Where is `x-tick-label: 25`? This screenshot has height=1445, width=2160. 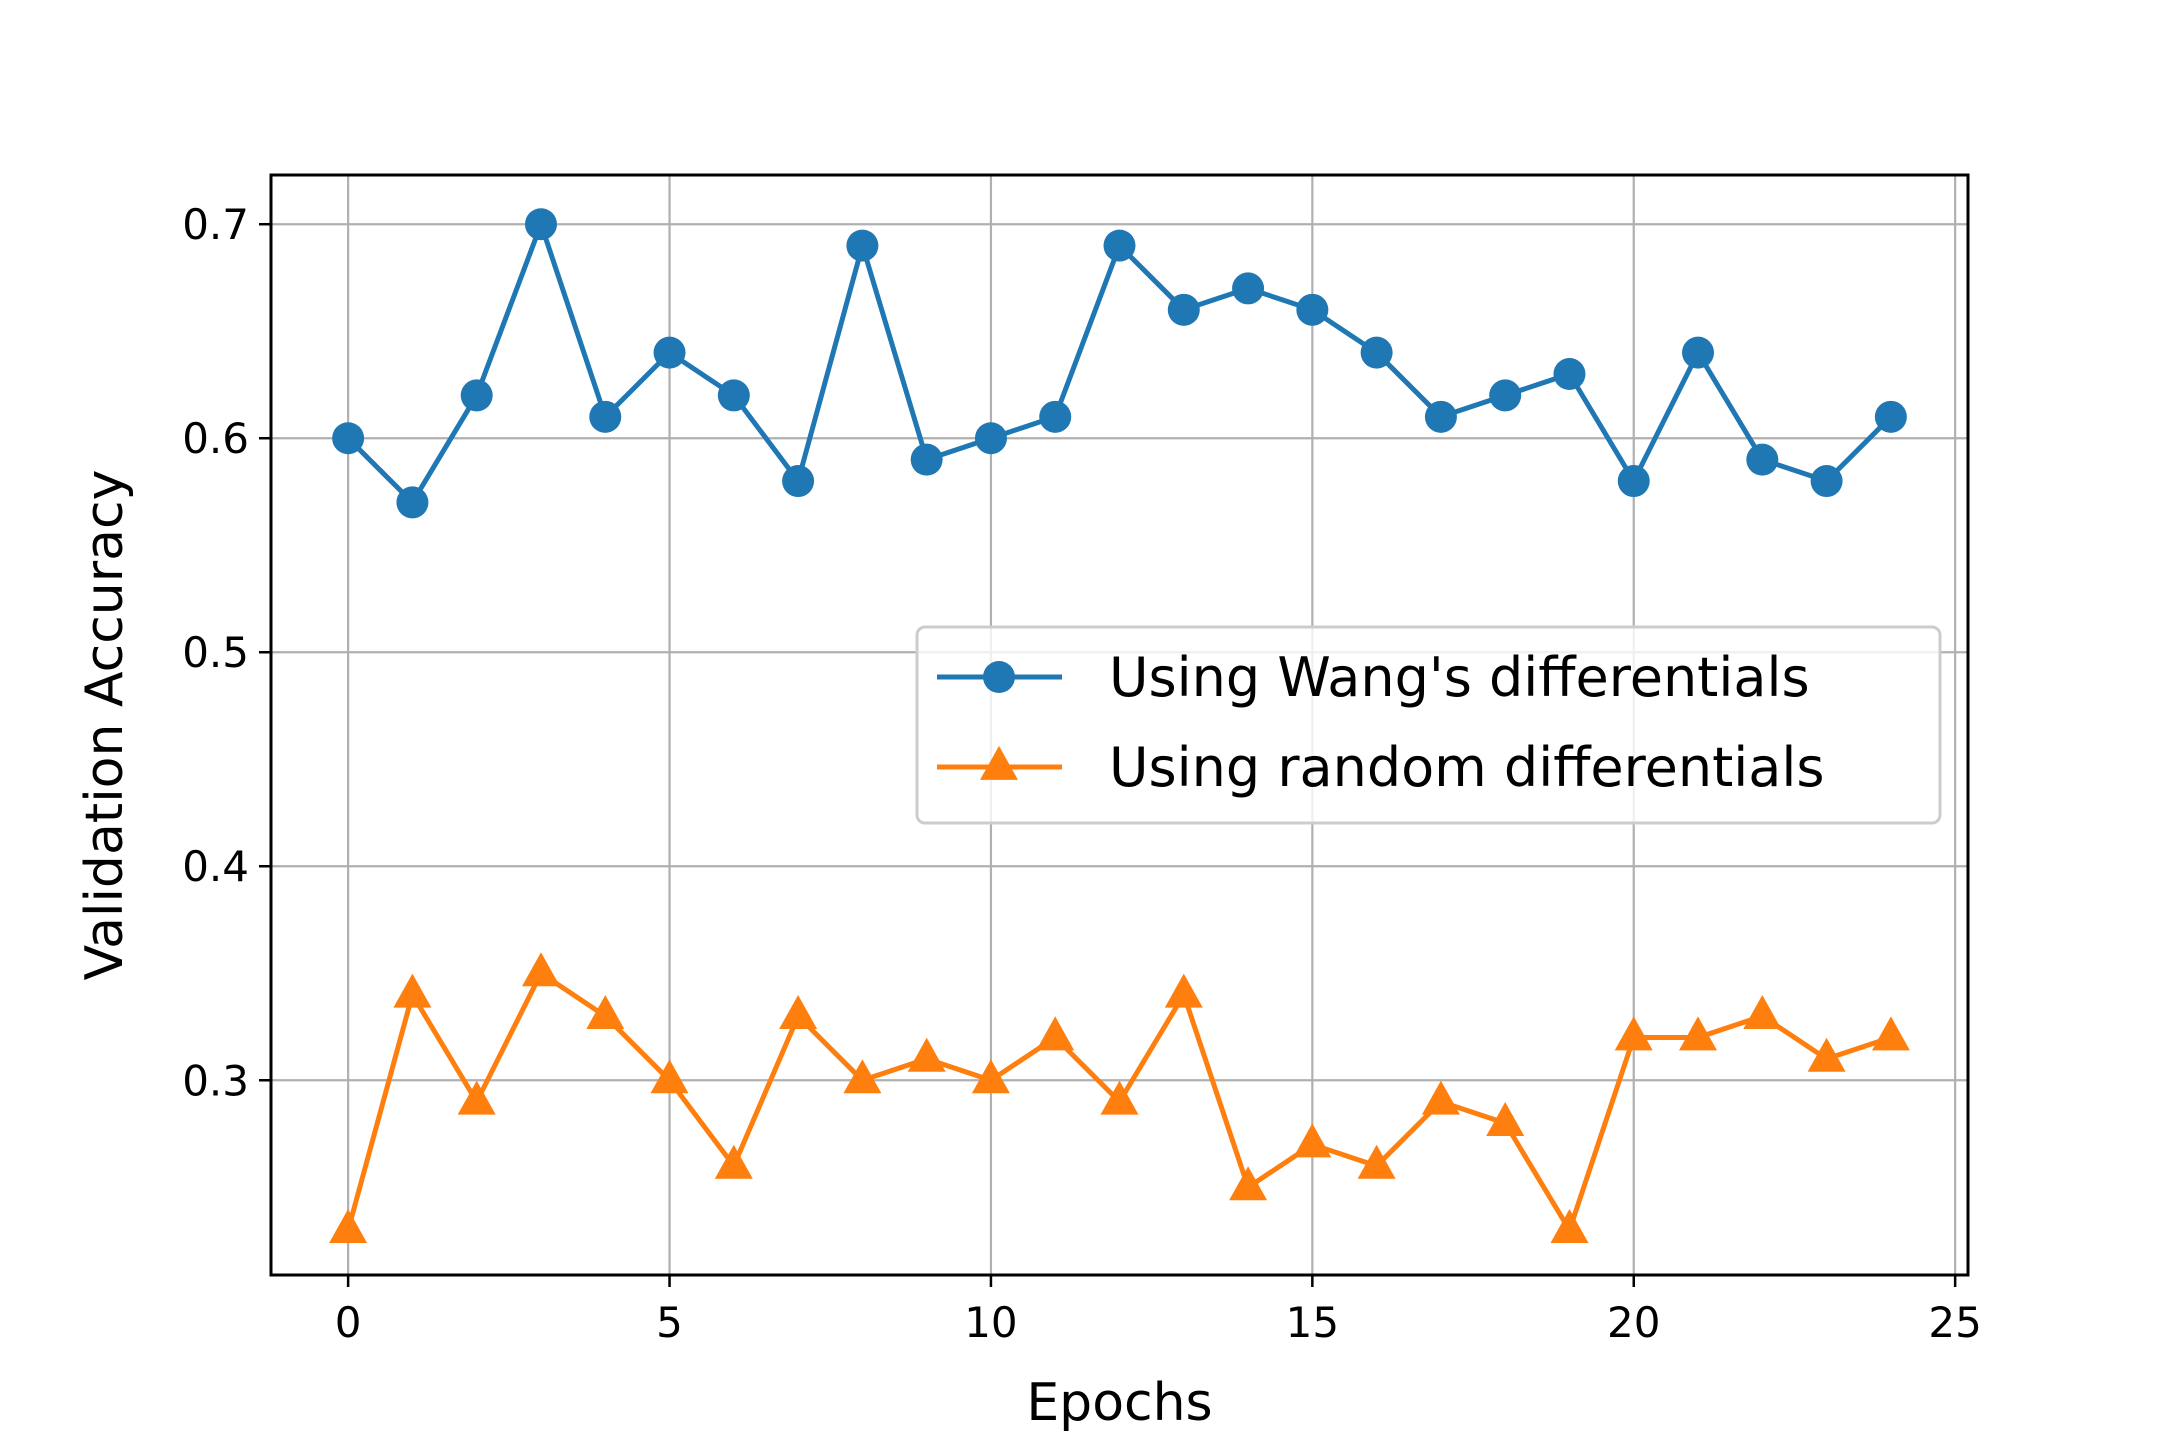 x-tick-label: 25 is located at coordinates (1954, 1322).